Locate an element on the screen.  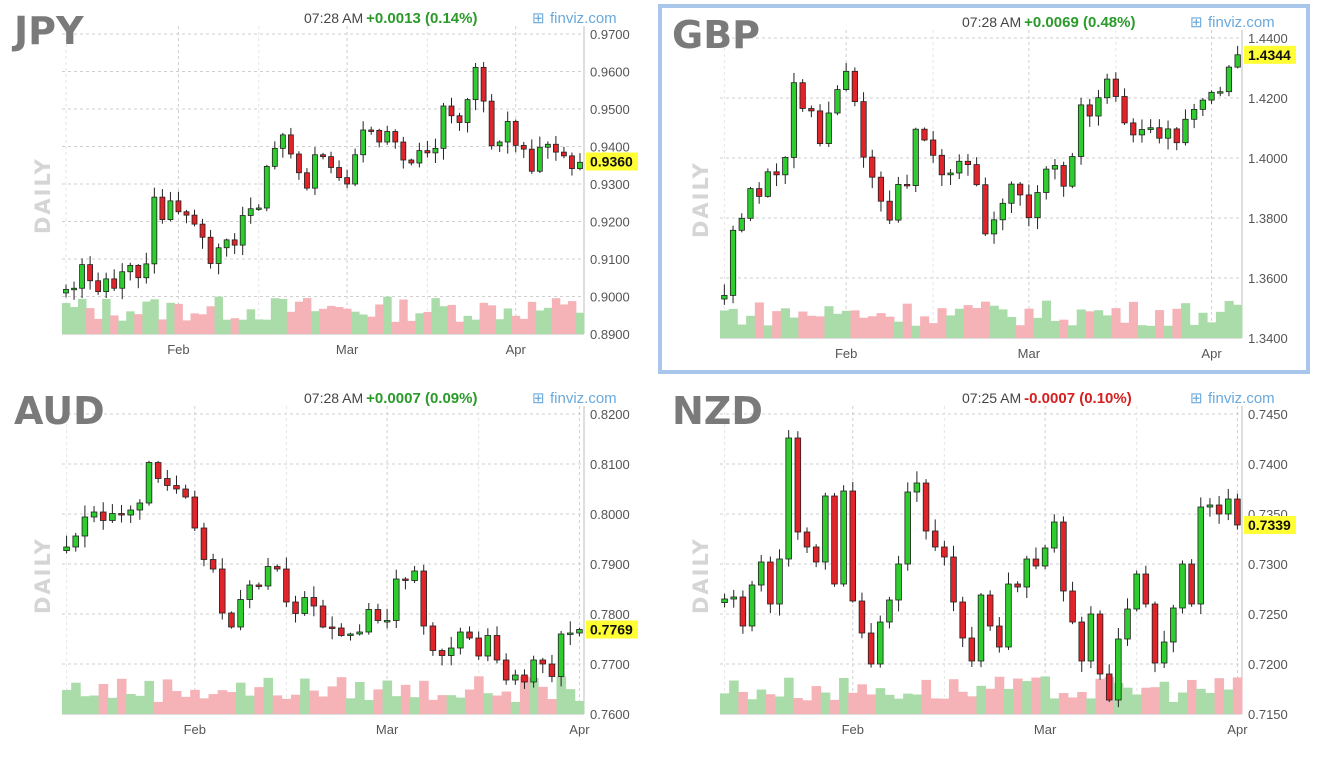
chart-header: 07:28 AM +0.0069 (0.48%) is located at coordinates (1048, 22).